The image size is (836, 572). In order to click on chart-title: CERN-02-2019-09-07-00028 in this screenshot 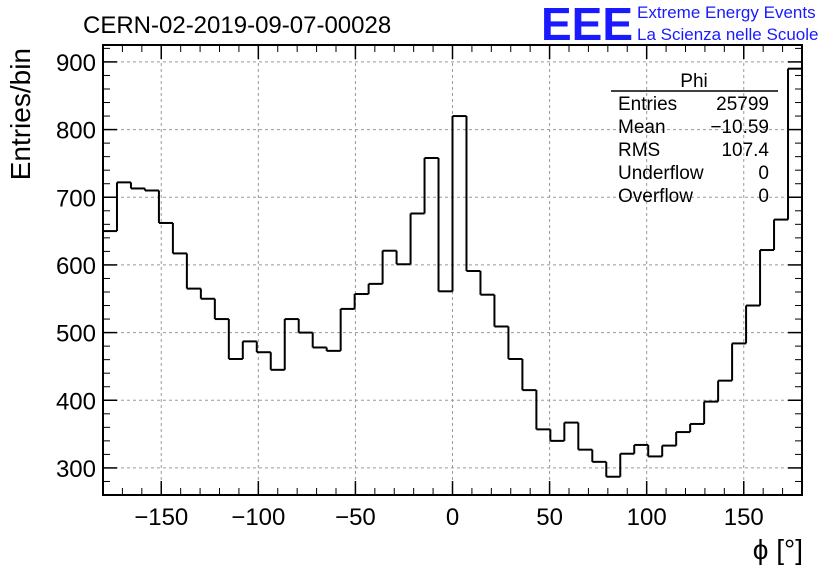, I will do `click(237, 25)`.